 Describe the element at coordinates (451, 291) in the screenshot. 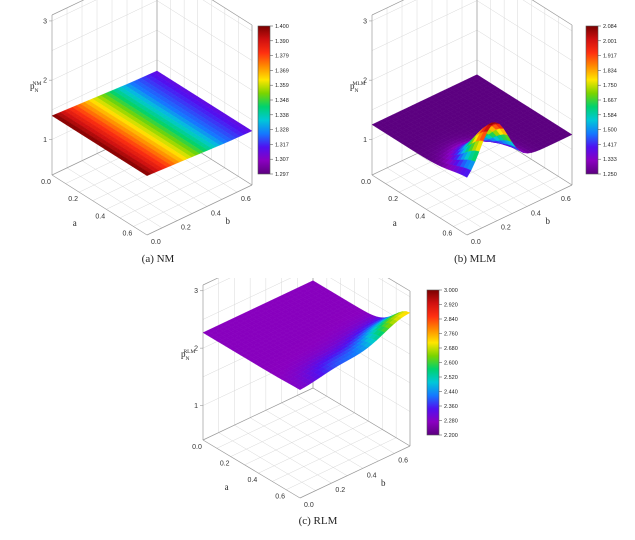

I see `colorbar-tick-label: 3.000` at that location.